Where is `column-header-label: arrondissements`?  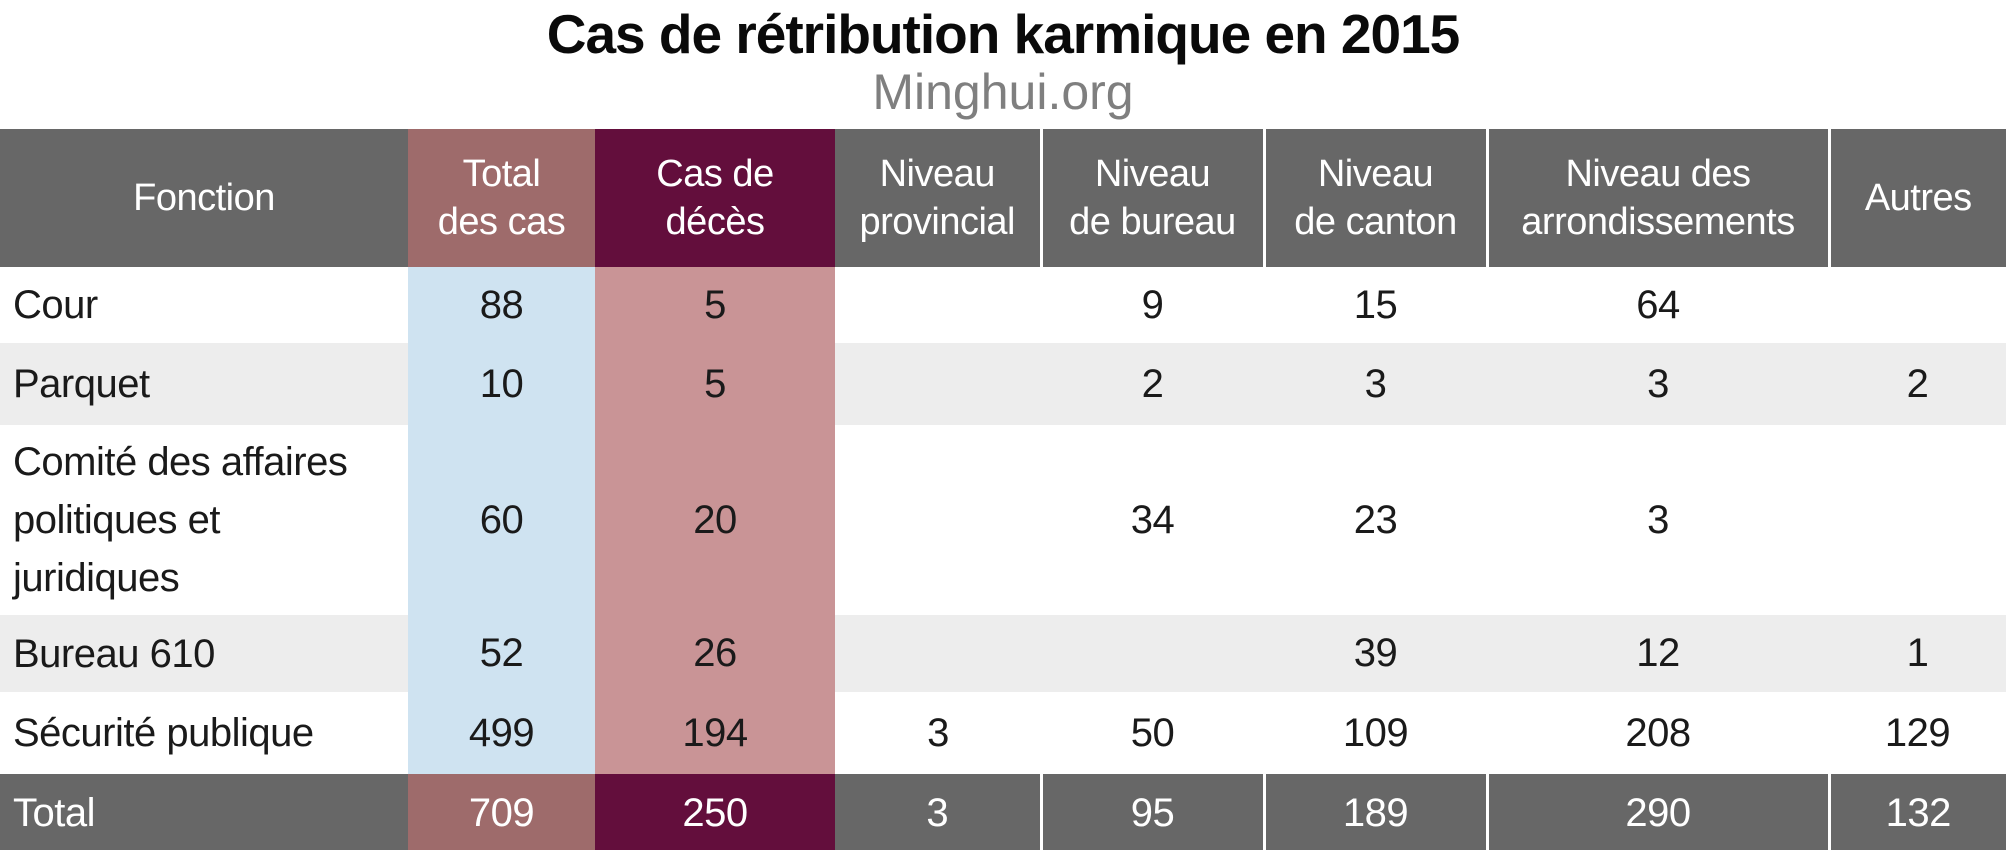 column-header-label: arrondissements is located at coordinates (1658, 222).